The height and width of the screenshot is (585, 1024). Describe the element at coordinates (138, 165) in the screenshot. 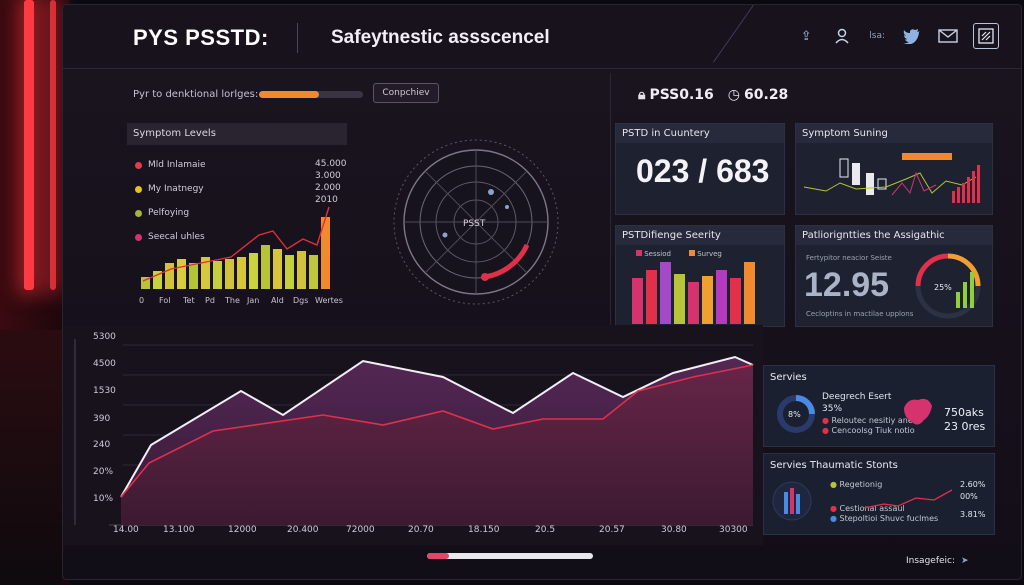

I see `legend-dot` at that location.